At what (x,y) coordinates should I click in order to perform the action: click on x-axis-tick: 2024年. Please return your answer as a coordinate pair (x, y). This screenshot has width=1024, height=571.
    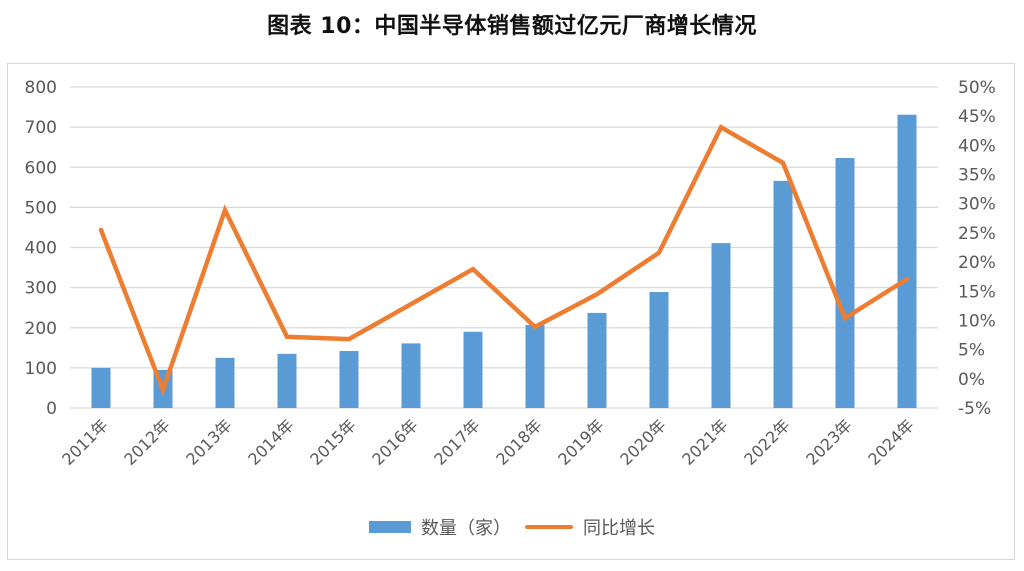
    Looking at the image, I should click on (891, 442).